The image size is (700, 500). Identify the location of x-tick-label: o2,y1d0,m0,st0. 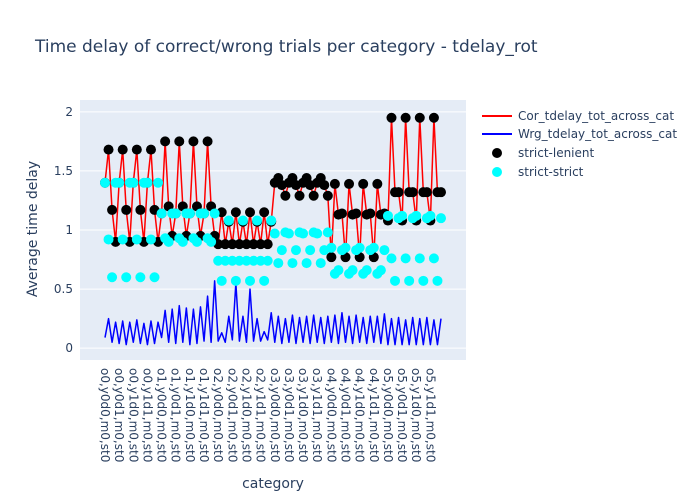
(246, 415).